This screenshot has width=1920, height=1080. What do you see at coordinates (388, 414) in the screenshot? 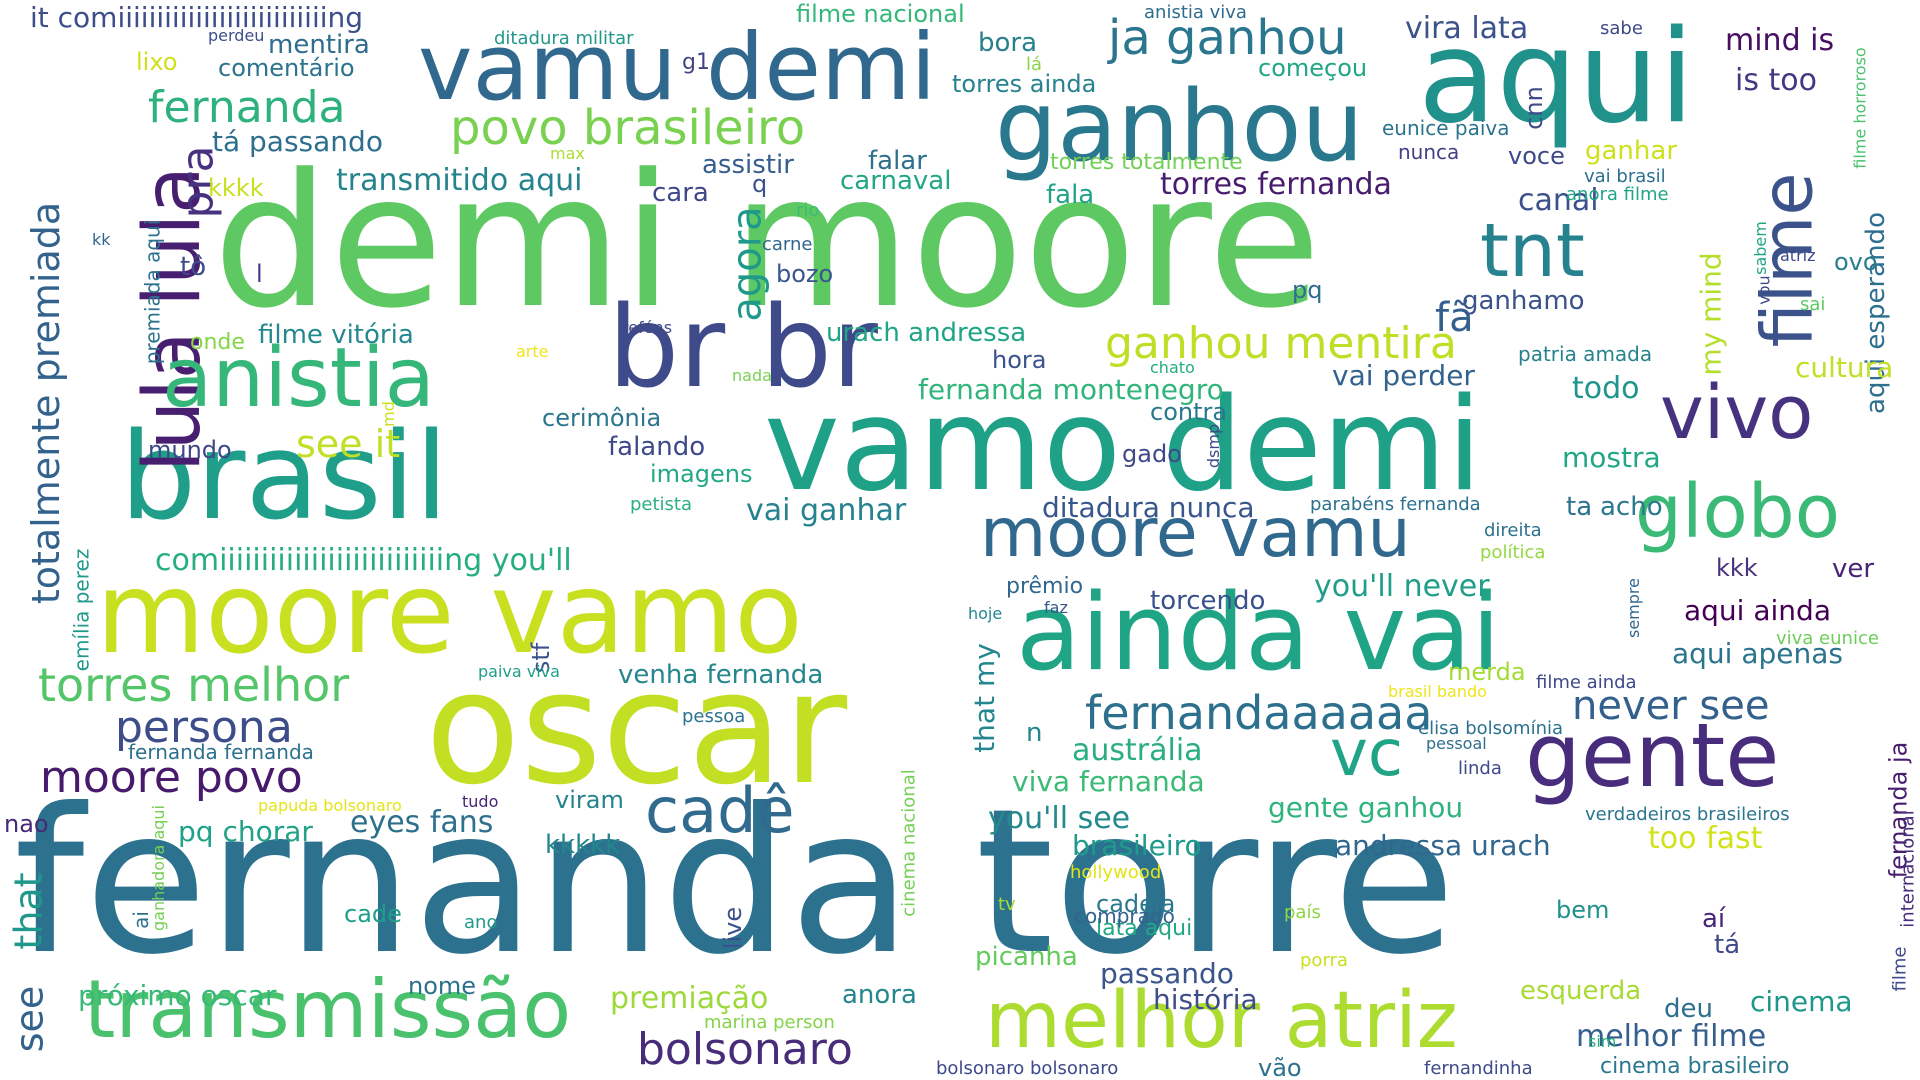
I see `cloud-word: md` at bounding box center [388, 414].